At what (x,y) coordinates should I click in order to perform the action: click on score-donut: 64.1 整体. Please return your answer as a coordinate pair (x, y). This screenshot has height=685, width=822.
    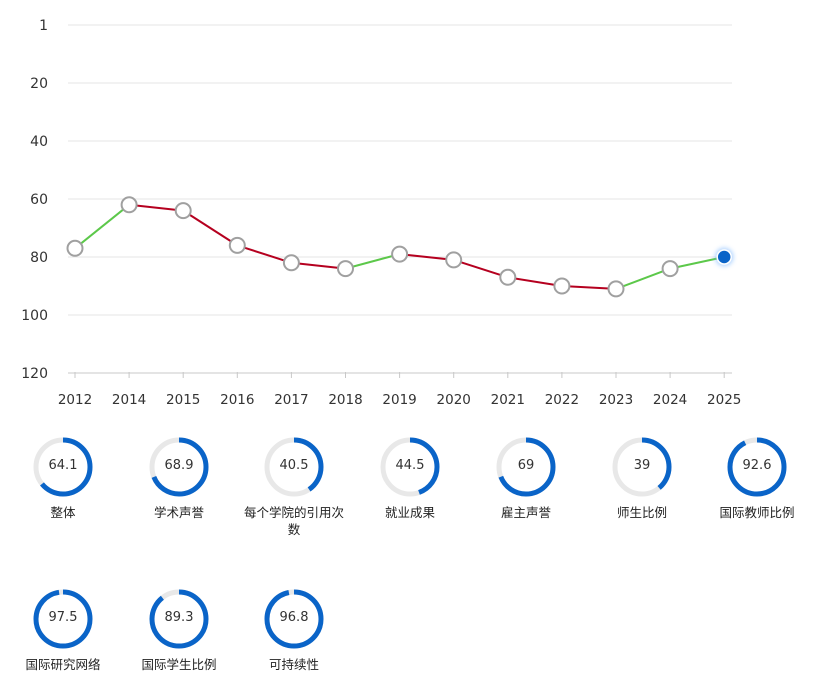
    Looking at the image, I should click on (63, 478).